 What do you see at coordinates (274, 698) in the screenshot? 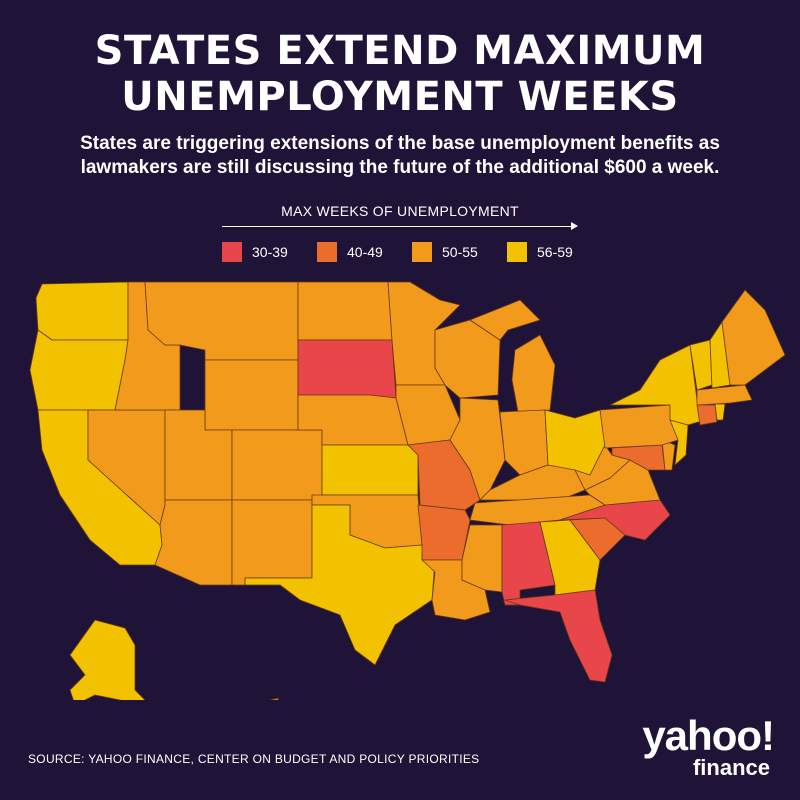
I see `state-HI` at bounding box center [274, 698].